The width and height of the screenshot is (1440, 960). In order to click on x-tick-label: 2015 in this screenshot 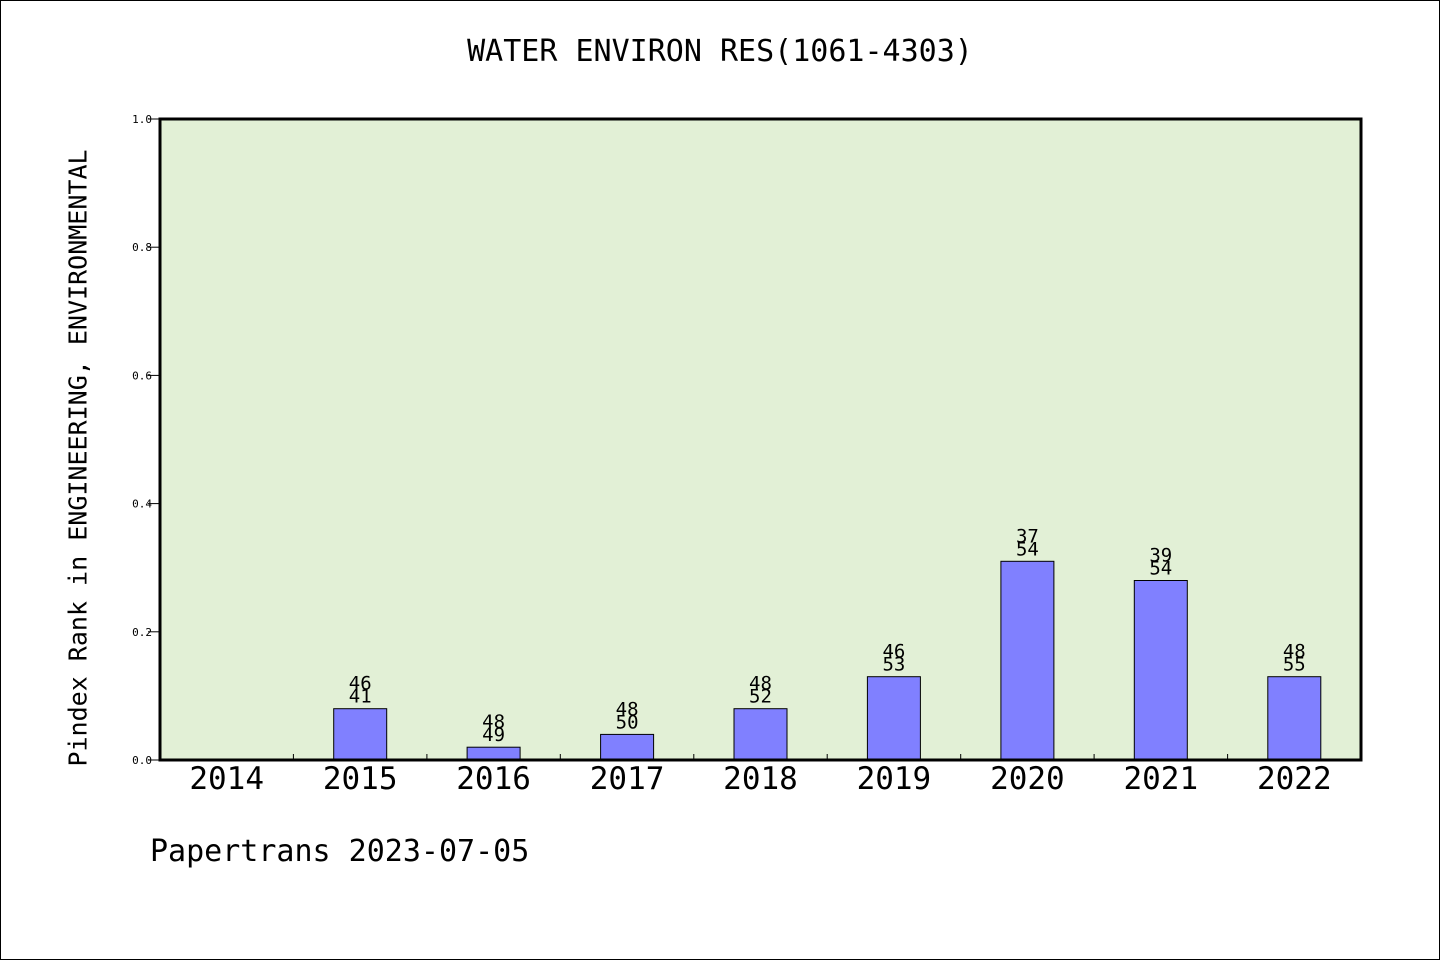, I will do `click(360, 779)`.